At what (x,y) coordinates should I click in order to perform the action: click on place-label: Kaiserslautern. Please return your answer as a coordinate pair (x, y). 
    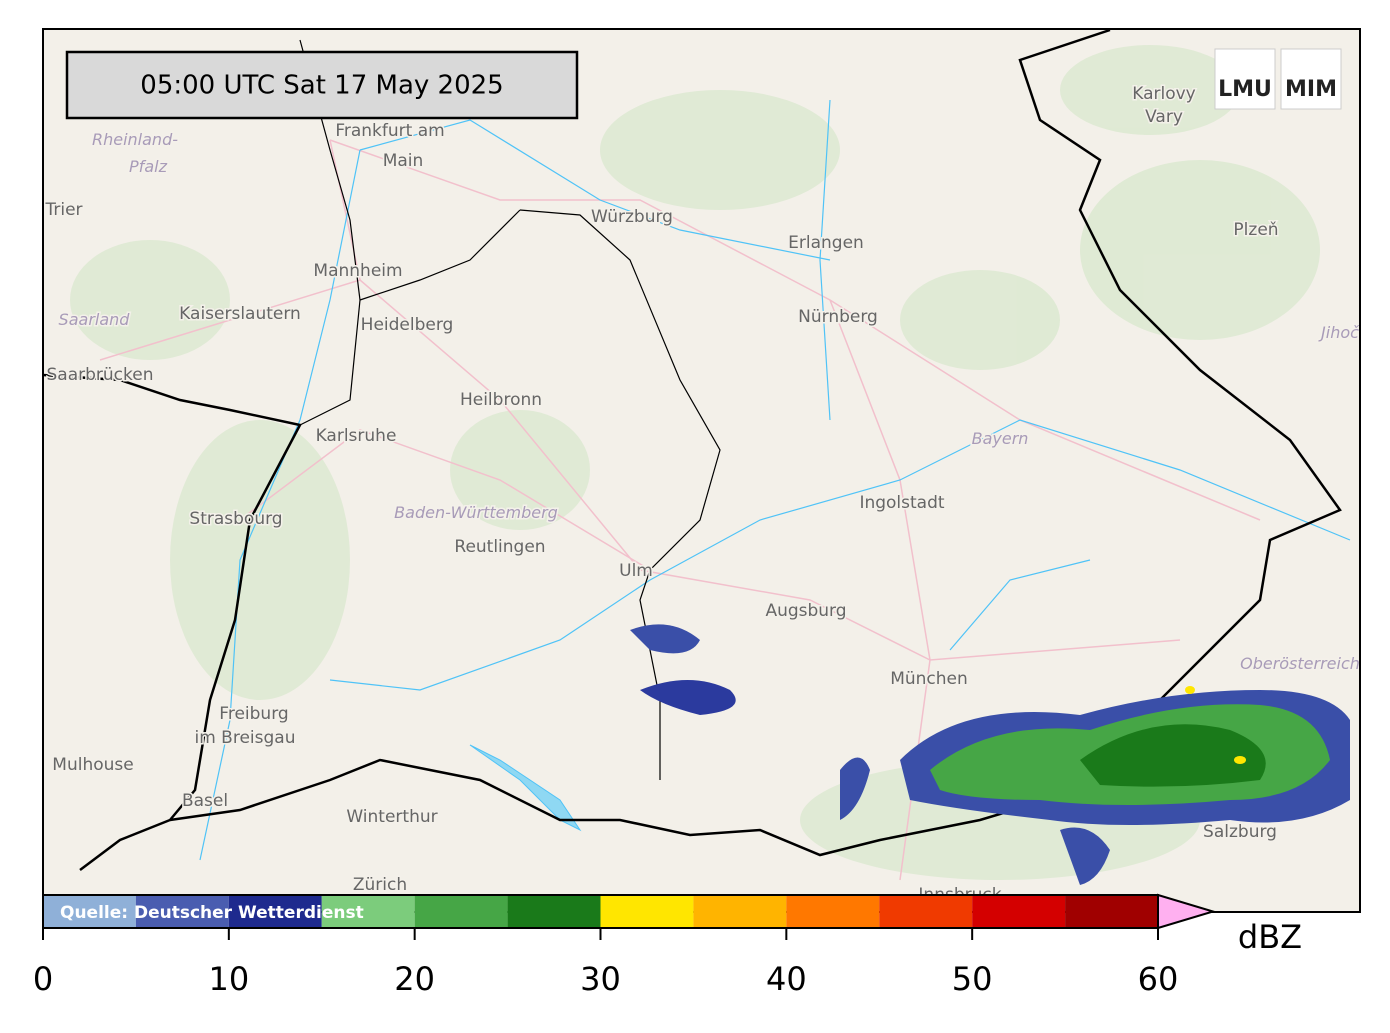
    Looking at the image, I should click on (240, 314).